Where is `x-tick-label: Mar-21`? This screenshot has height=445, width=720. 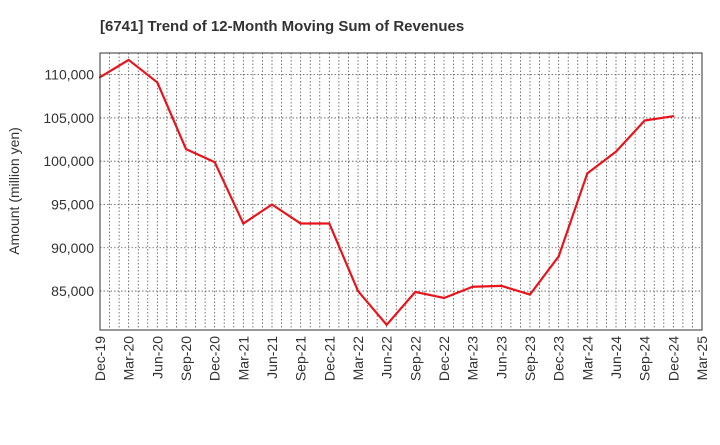
x-tick-label: Mar-21 is located at coordinates (243, 358).